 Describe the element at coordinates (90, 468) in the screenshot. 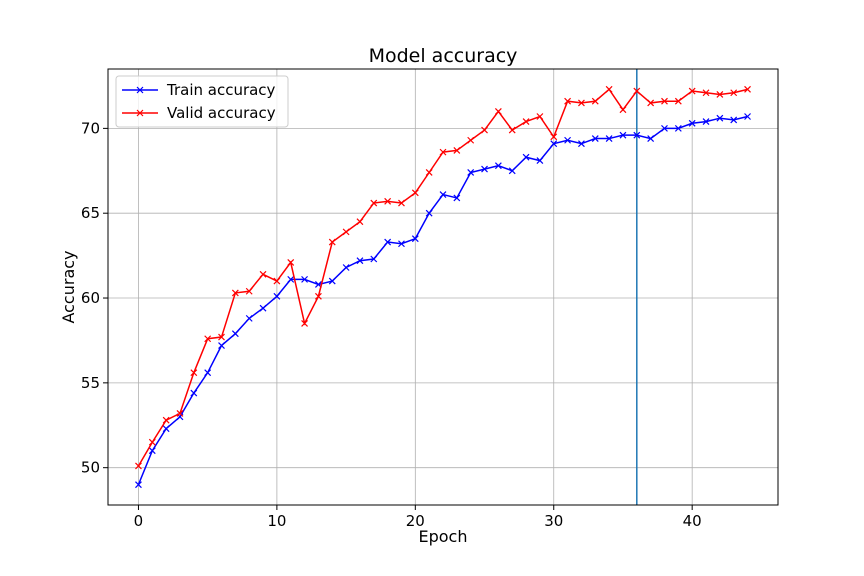

I see `y-tick-label: 50` at that location.